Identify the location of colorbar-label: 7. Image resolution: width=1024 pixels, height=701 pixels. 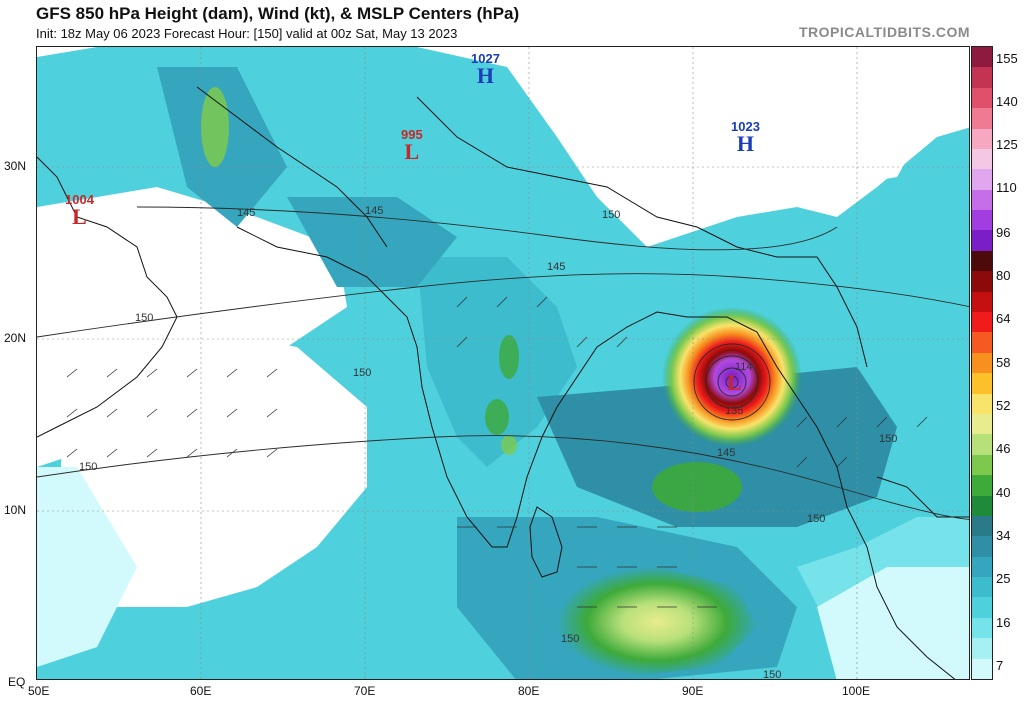
(1000, 665).